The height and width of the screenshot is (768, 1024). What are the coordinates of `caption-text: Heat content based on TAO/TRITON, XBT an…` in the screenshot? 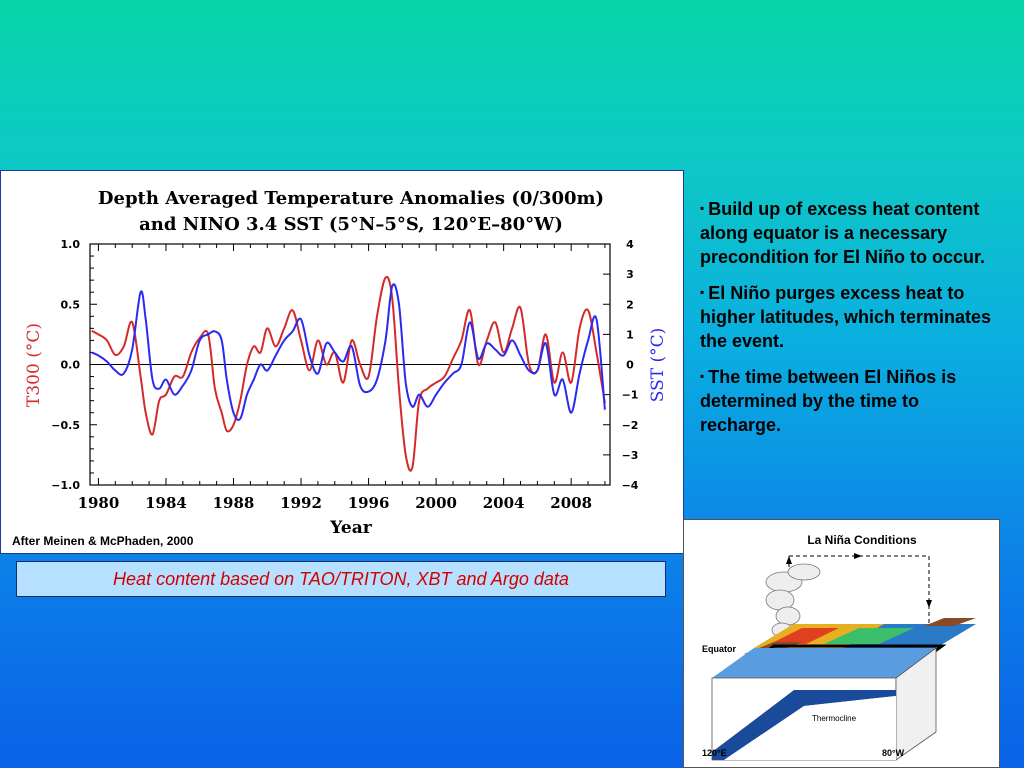 It's located at (341, 579).